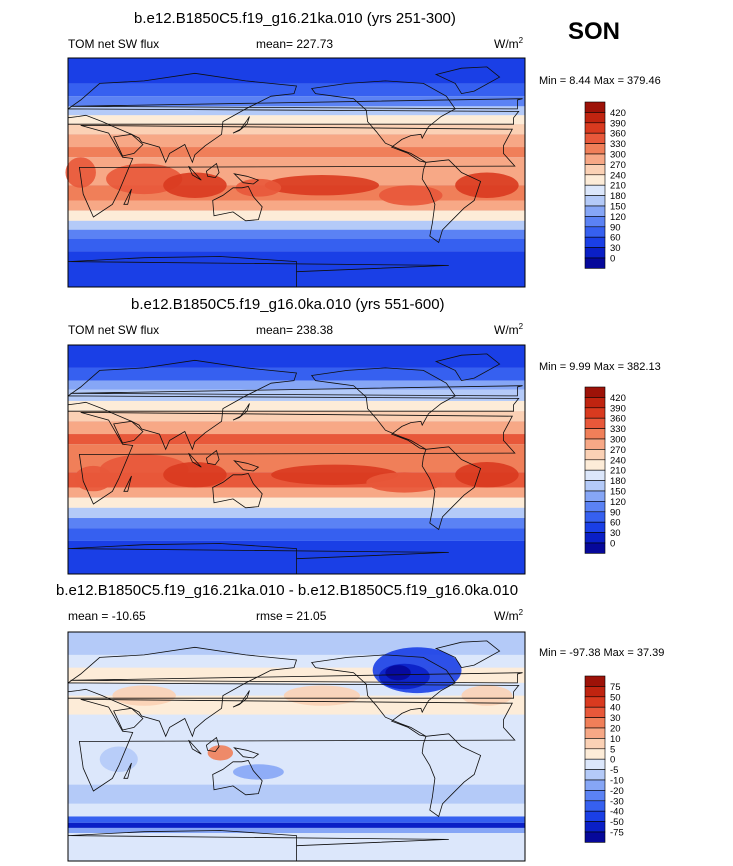 The image size is (733, 866). What do you see at coordinates (615, 739) in the screenshot?
I see `colorbar-tick-label: 10` at bounding box center [615, 739].